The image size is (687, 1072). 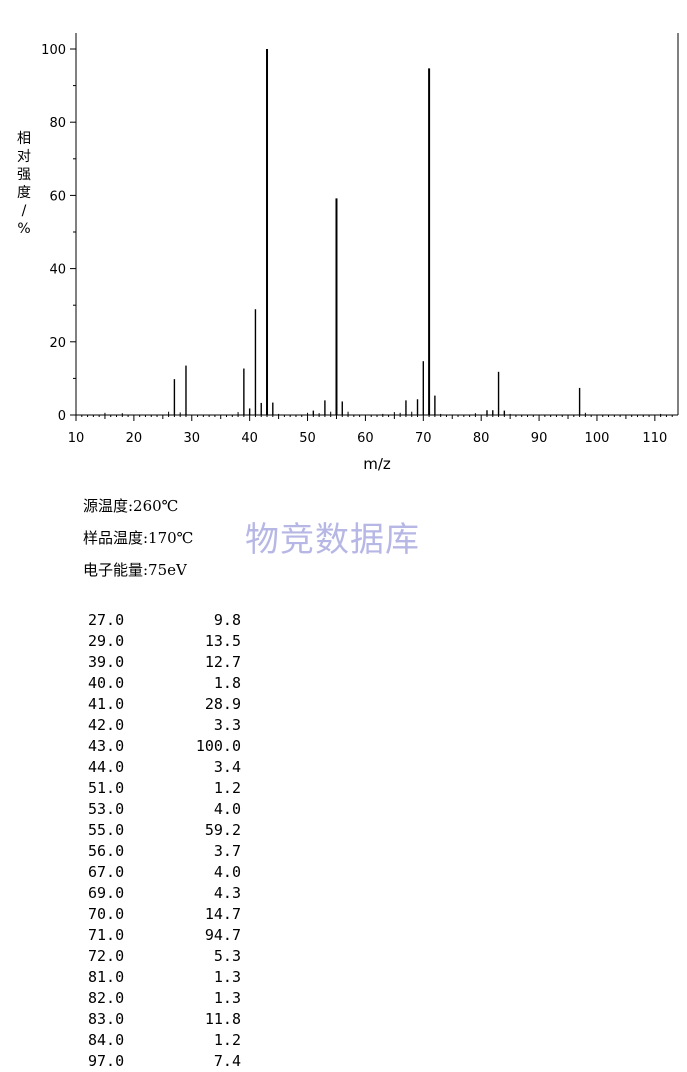 What do you see at coordinates (164, 1061) in the screenshot?
I see `table-row: 97.0 7.4` at bounding box center [164, 1061].